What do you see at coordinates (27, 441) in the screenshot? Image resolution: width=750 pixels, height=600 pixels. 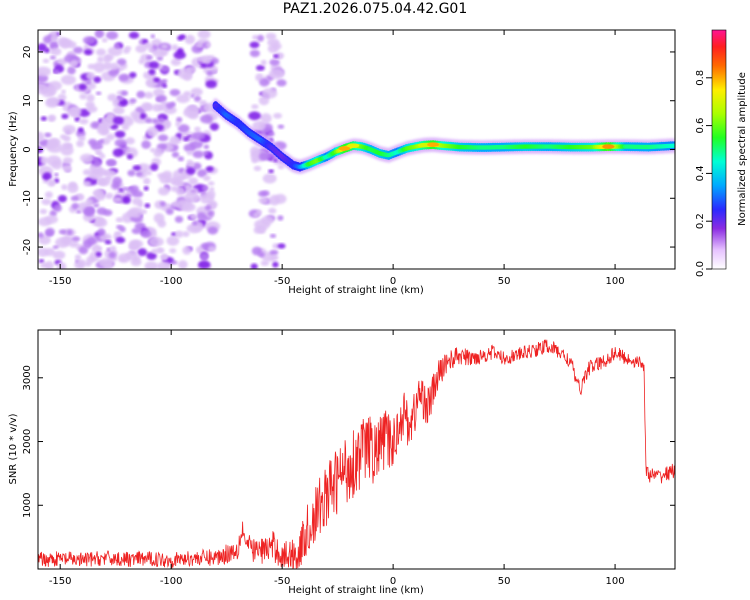 I see `y-tick-label: 2000` at bounding box center [27, 441].